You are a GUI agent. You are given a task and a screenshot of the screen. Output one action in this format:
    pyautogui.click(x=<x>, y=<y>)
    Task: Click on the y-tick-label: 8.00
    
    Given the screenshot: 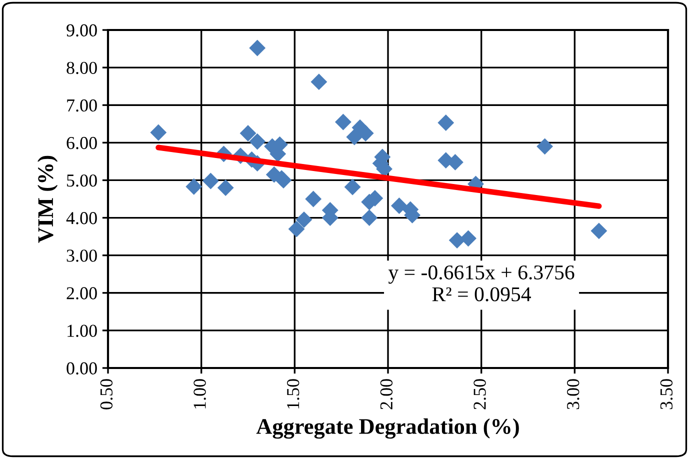 What is the action you would take?
    pyautogui.click(x=81, y=68)
    